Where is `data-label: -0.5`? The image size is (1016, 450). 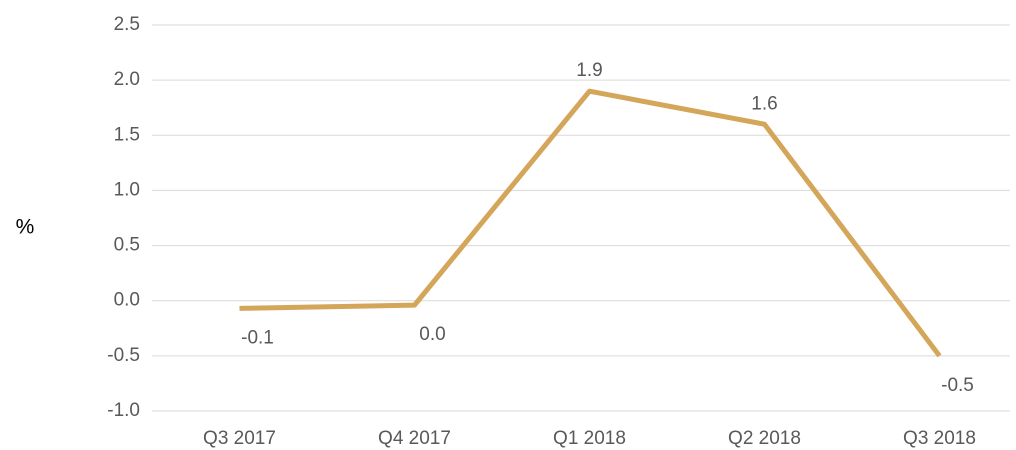 data-label: -0.5 is located at coordinates (957, 385).